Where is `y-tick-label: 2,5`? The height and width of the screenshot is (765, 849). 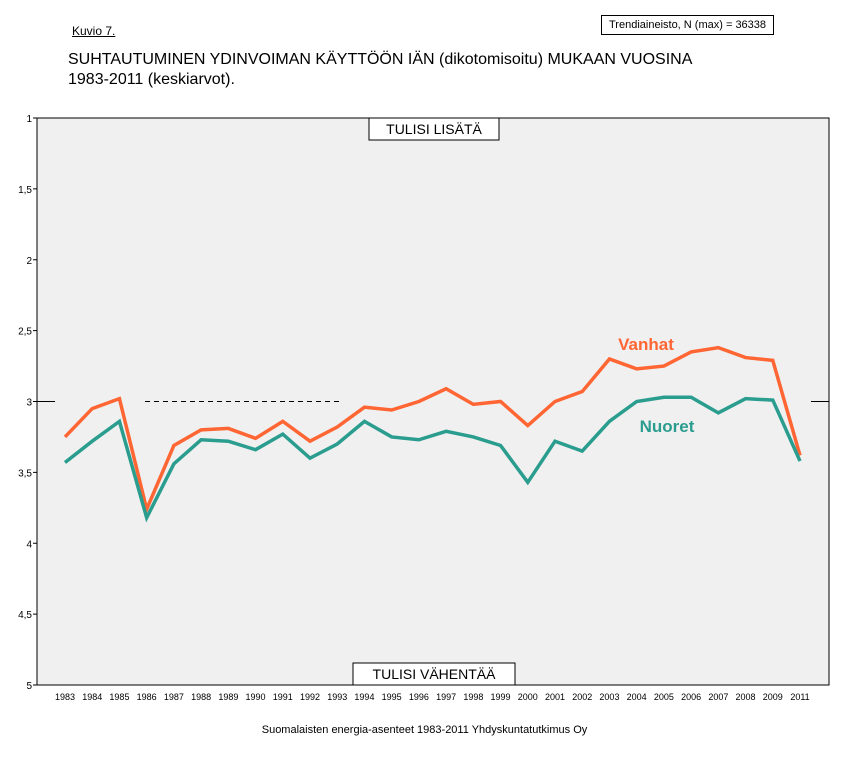
y-tick-label: 2,5 is located at coordinates (25, 332).